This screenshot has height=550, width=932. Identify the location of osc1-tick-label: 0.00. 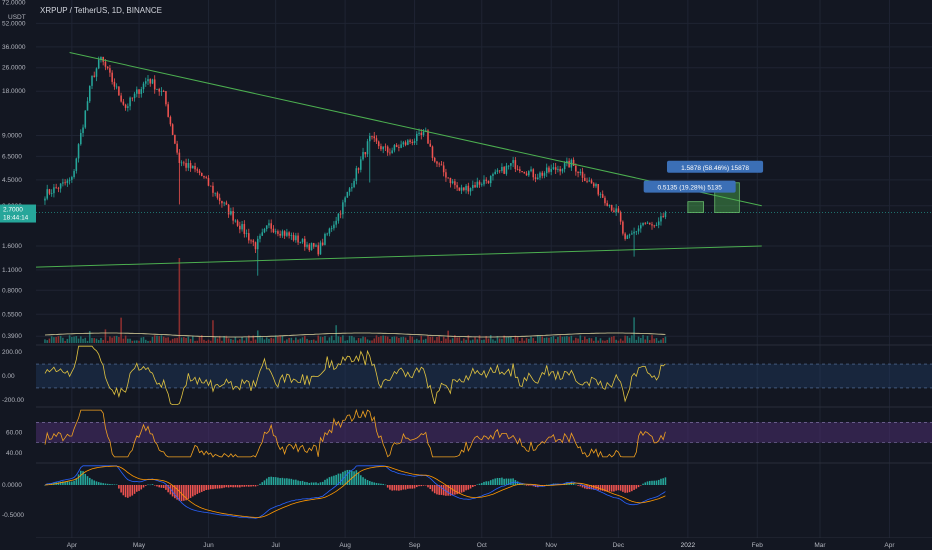
(8, 376).